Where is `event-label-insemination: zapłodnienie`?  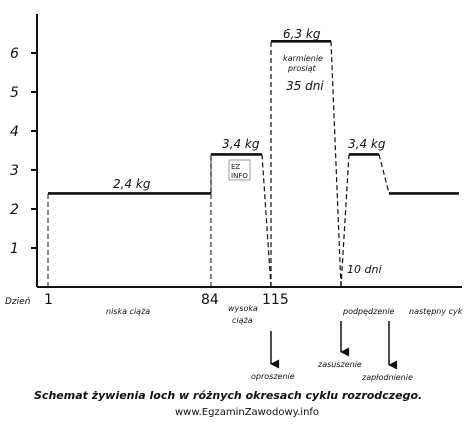
event-label-insemination: zapłodnienie is located at coordinates (387, 377).